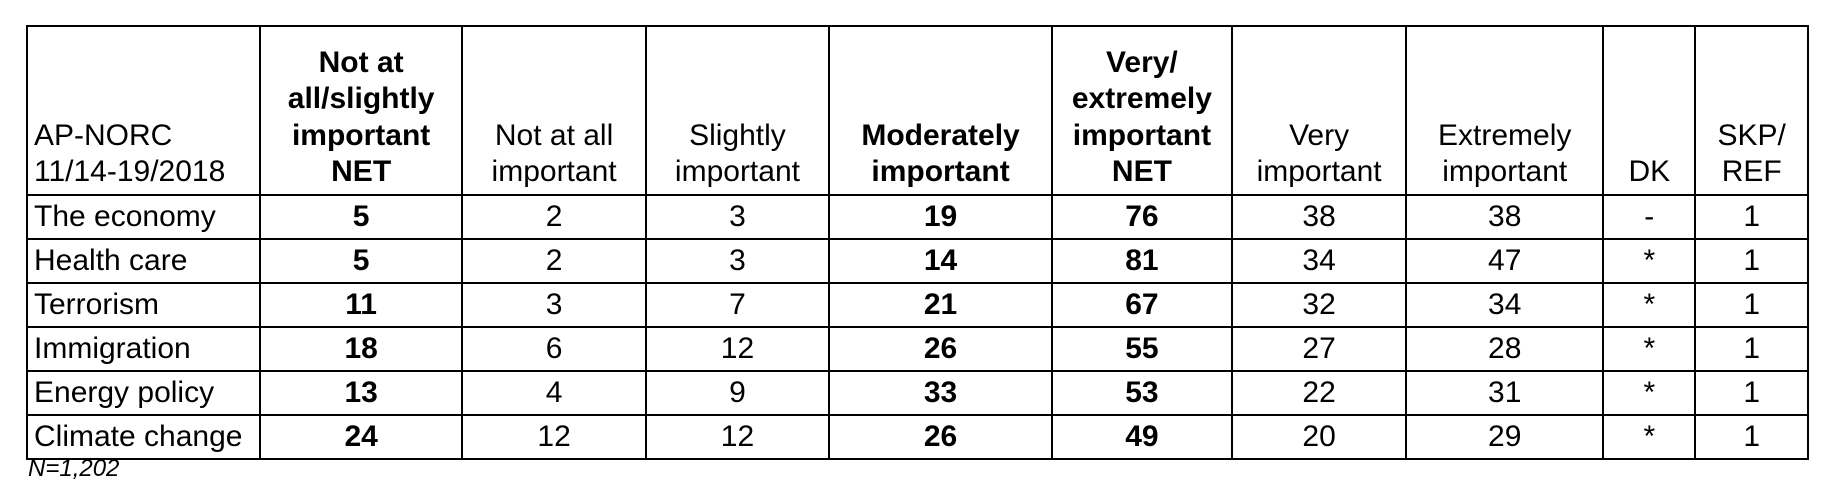 The image size is (1831, 487). What do you see at coordinates (1319, 437) in the screenshot?
I see `table-cell: 20` at bounding box center [1319, 437].